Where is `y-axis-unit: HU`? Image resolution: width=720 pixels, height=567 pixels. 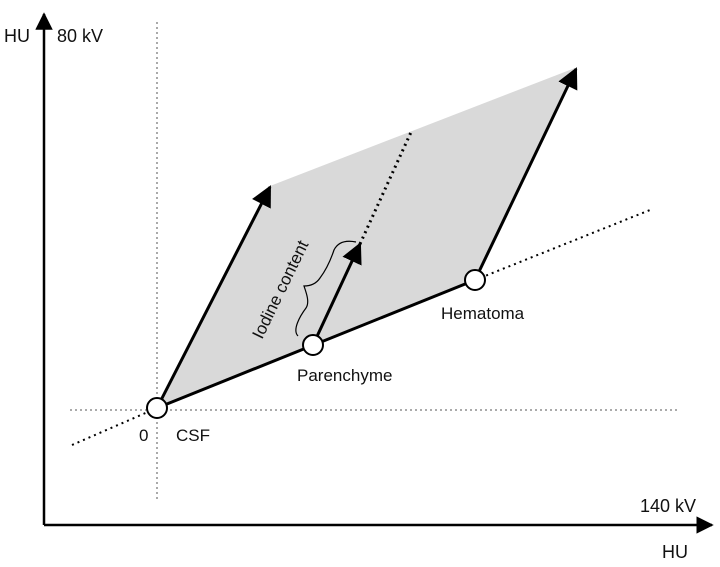
y-axis-unit: HU is located at coordinates (17, 36).